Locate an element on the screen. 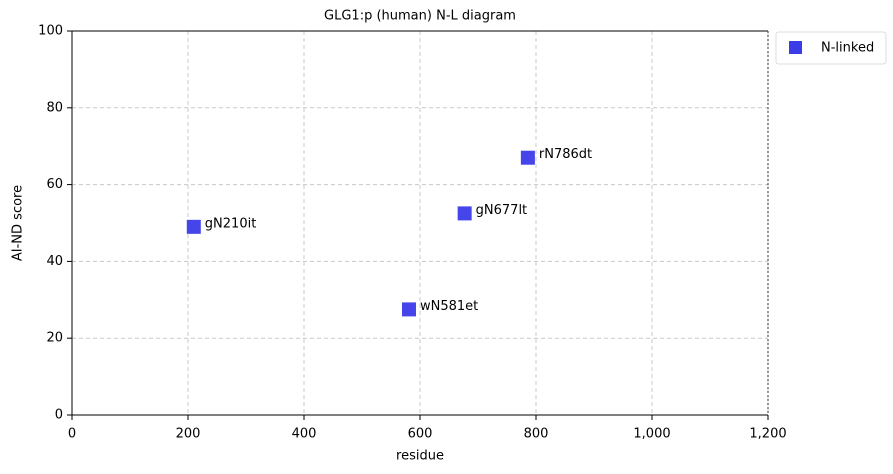 The width and height of the screenshot is (893, 474). x-tick-label: 200 is located at coordinates (188, 434).